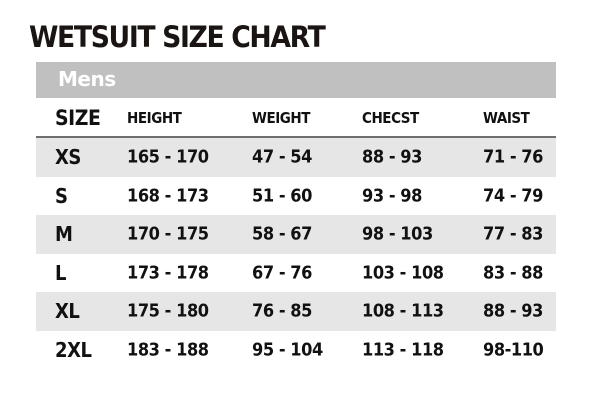  Describe the element at coordinates (513, 196) in the screenshot. I see `cell-waist: 74 - 79` at that location.